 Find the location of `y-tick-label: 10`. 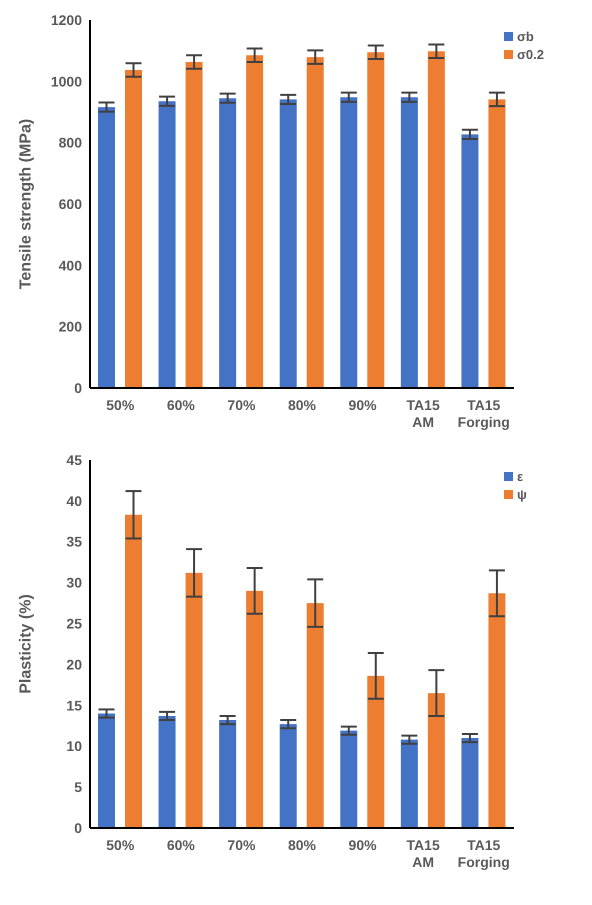

y-tick-label: 10 is located at coordinates (74, 746).